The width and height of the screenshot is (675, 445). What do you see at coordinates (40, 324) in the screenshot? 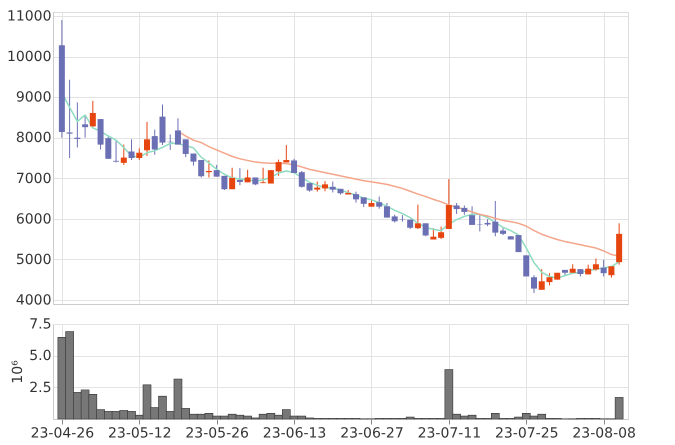
I see `y-tick-label: 7.5` at bounding box center [40, 324].